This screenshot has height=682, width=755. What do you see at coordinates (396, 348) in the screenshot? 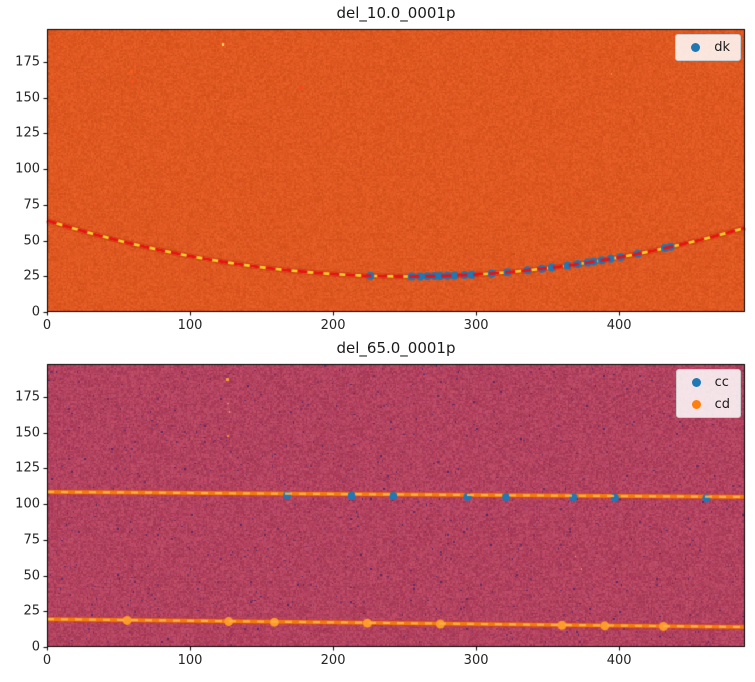
I see `plot-title-bottom: del_65.0_0001p` at bounding box center [396, 348].